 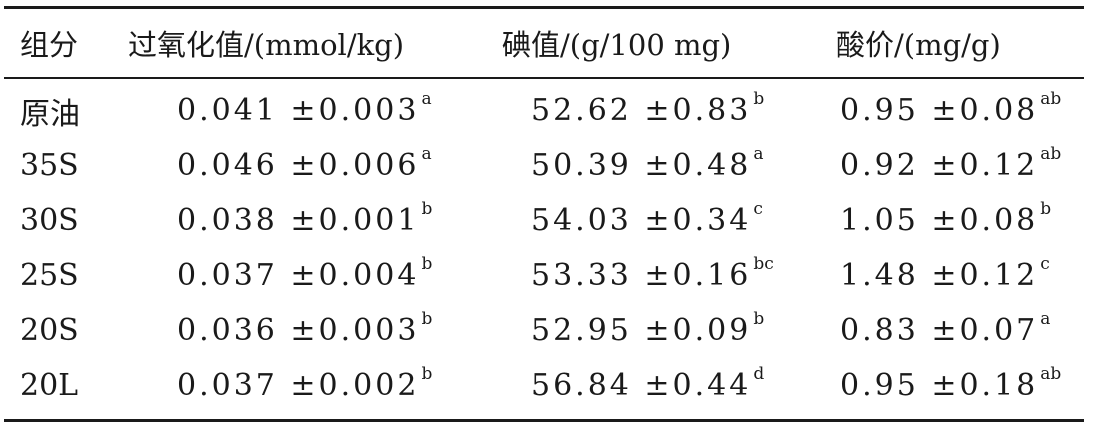 What do you see at coordinates (49, 385) in the screenshot?
I see `group-cell: 20L` at bounding box center [49, 385].